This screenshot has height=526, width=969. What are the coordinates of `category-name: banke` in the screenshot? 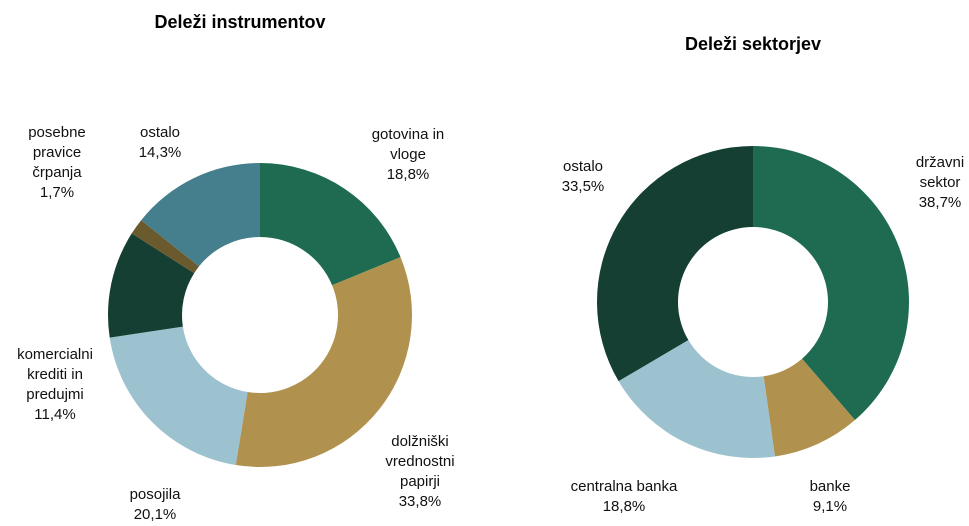 It's located at (830, 486).